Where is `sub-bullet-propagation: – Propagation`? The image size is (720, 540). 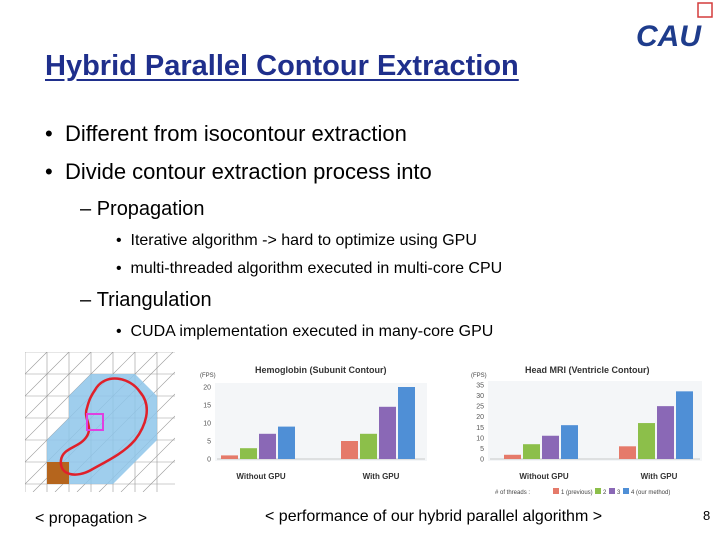
sub-bullet-propagation: – Propagation is located at coordinates (142, 209).